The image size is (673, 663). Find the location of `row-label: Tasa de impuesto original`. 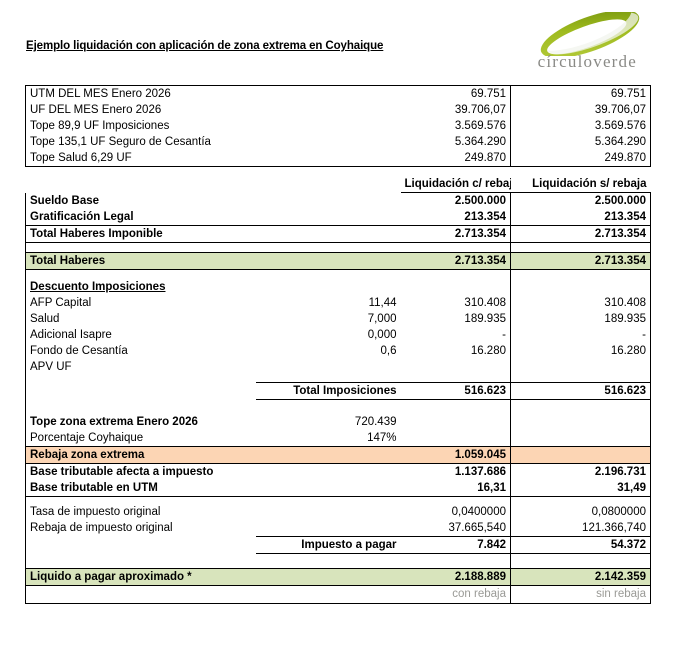

row-label: Tasa de impuesto original is located at coordinates (213, 512).